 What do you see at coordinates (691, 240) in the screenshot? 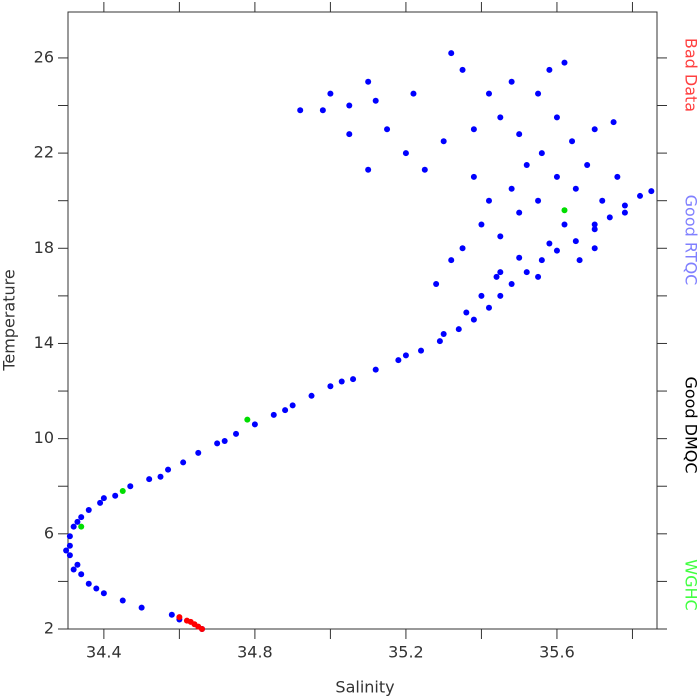
I see `legend-entry: Good RTQC` at bounding box center [691, 240].